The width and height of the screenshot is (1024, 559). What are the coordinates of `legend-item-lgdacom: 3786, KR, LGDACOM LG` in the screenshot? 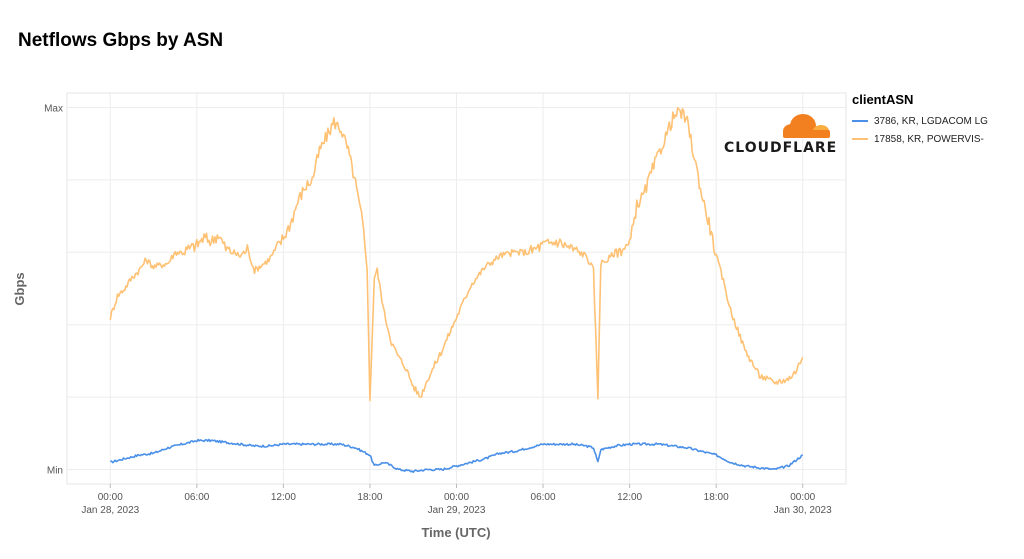 It's located at (920, 121).